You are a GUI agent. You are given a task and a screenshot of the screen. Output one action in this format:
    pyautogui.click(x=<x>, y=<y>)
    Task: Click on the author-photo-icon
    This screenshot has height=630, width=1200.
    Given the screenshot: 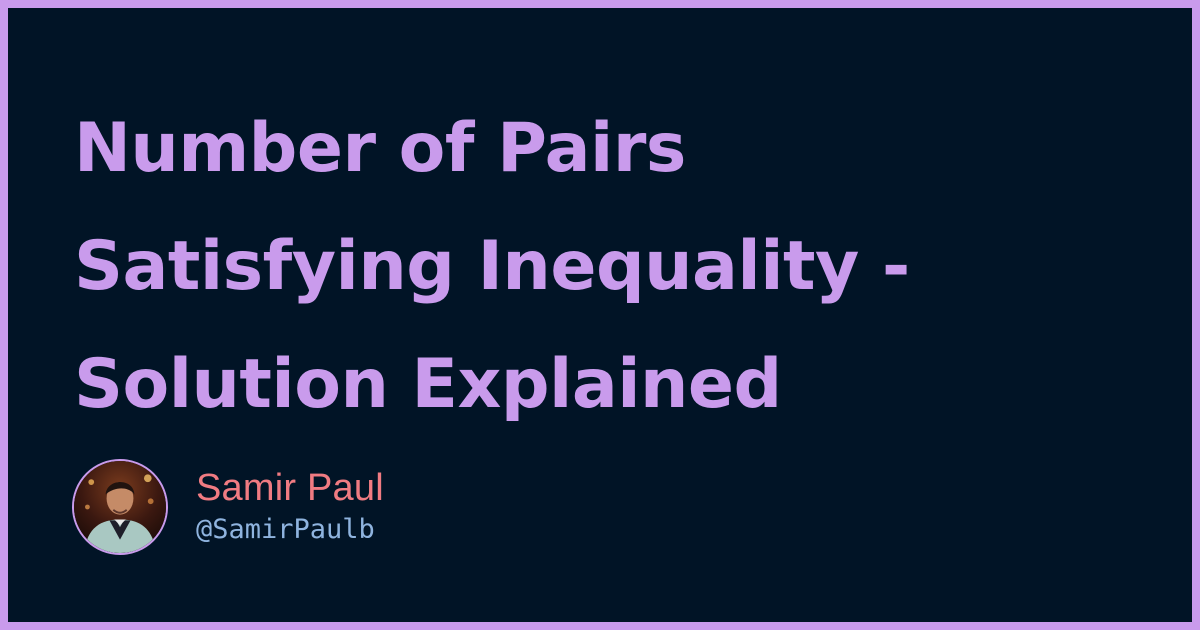 What is the action you would take?
    pyautogui.click(x=120, y=507)
    